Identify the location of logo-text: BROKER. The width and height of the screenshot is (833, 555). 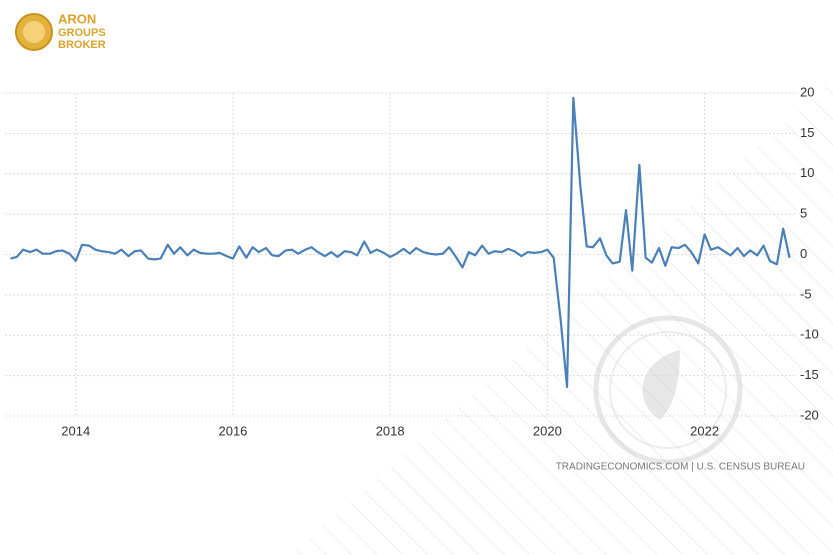
(82, 45).